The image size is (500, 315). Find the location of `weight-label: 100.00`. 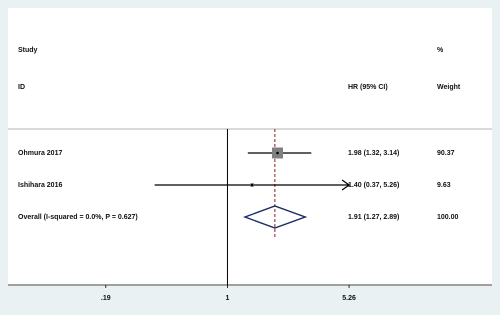

weight-label: 100.00 is located at coordinates (448, 217).